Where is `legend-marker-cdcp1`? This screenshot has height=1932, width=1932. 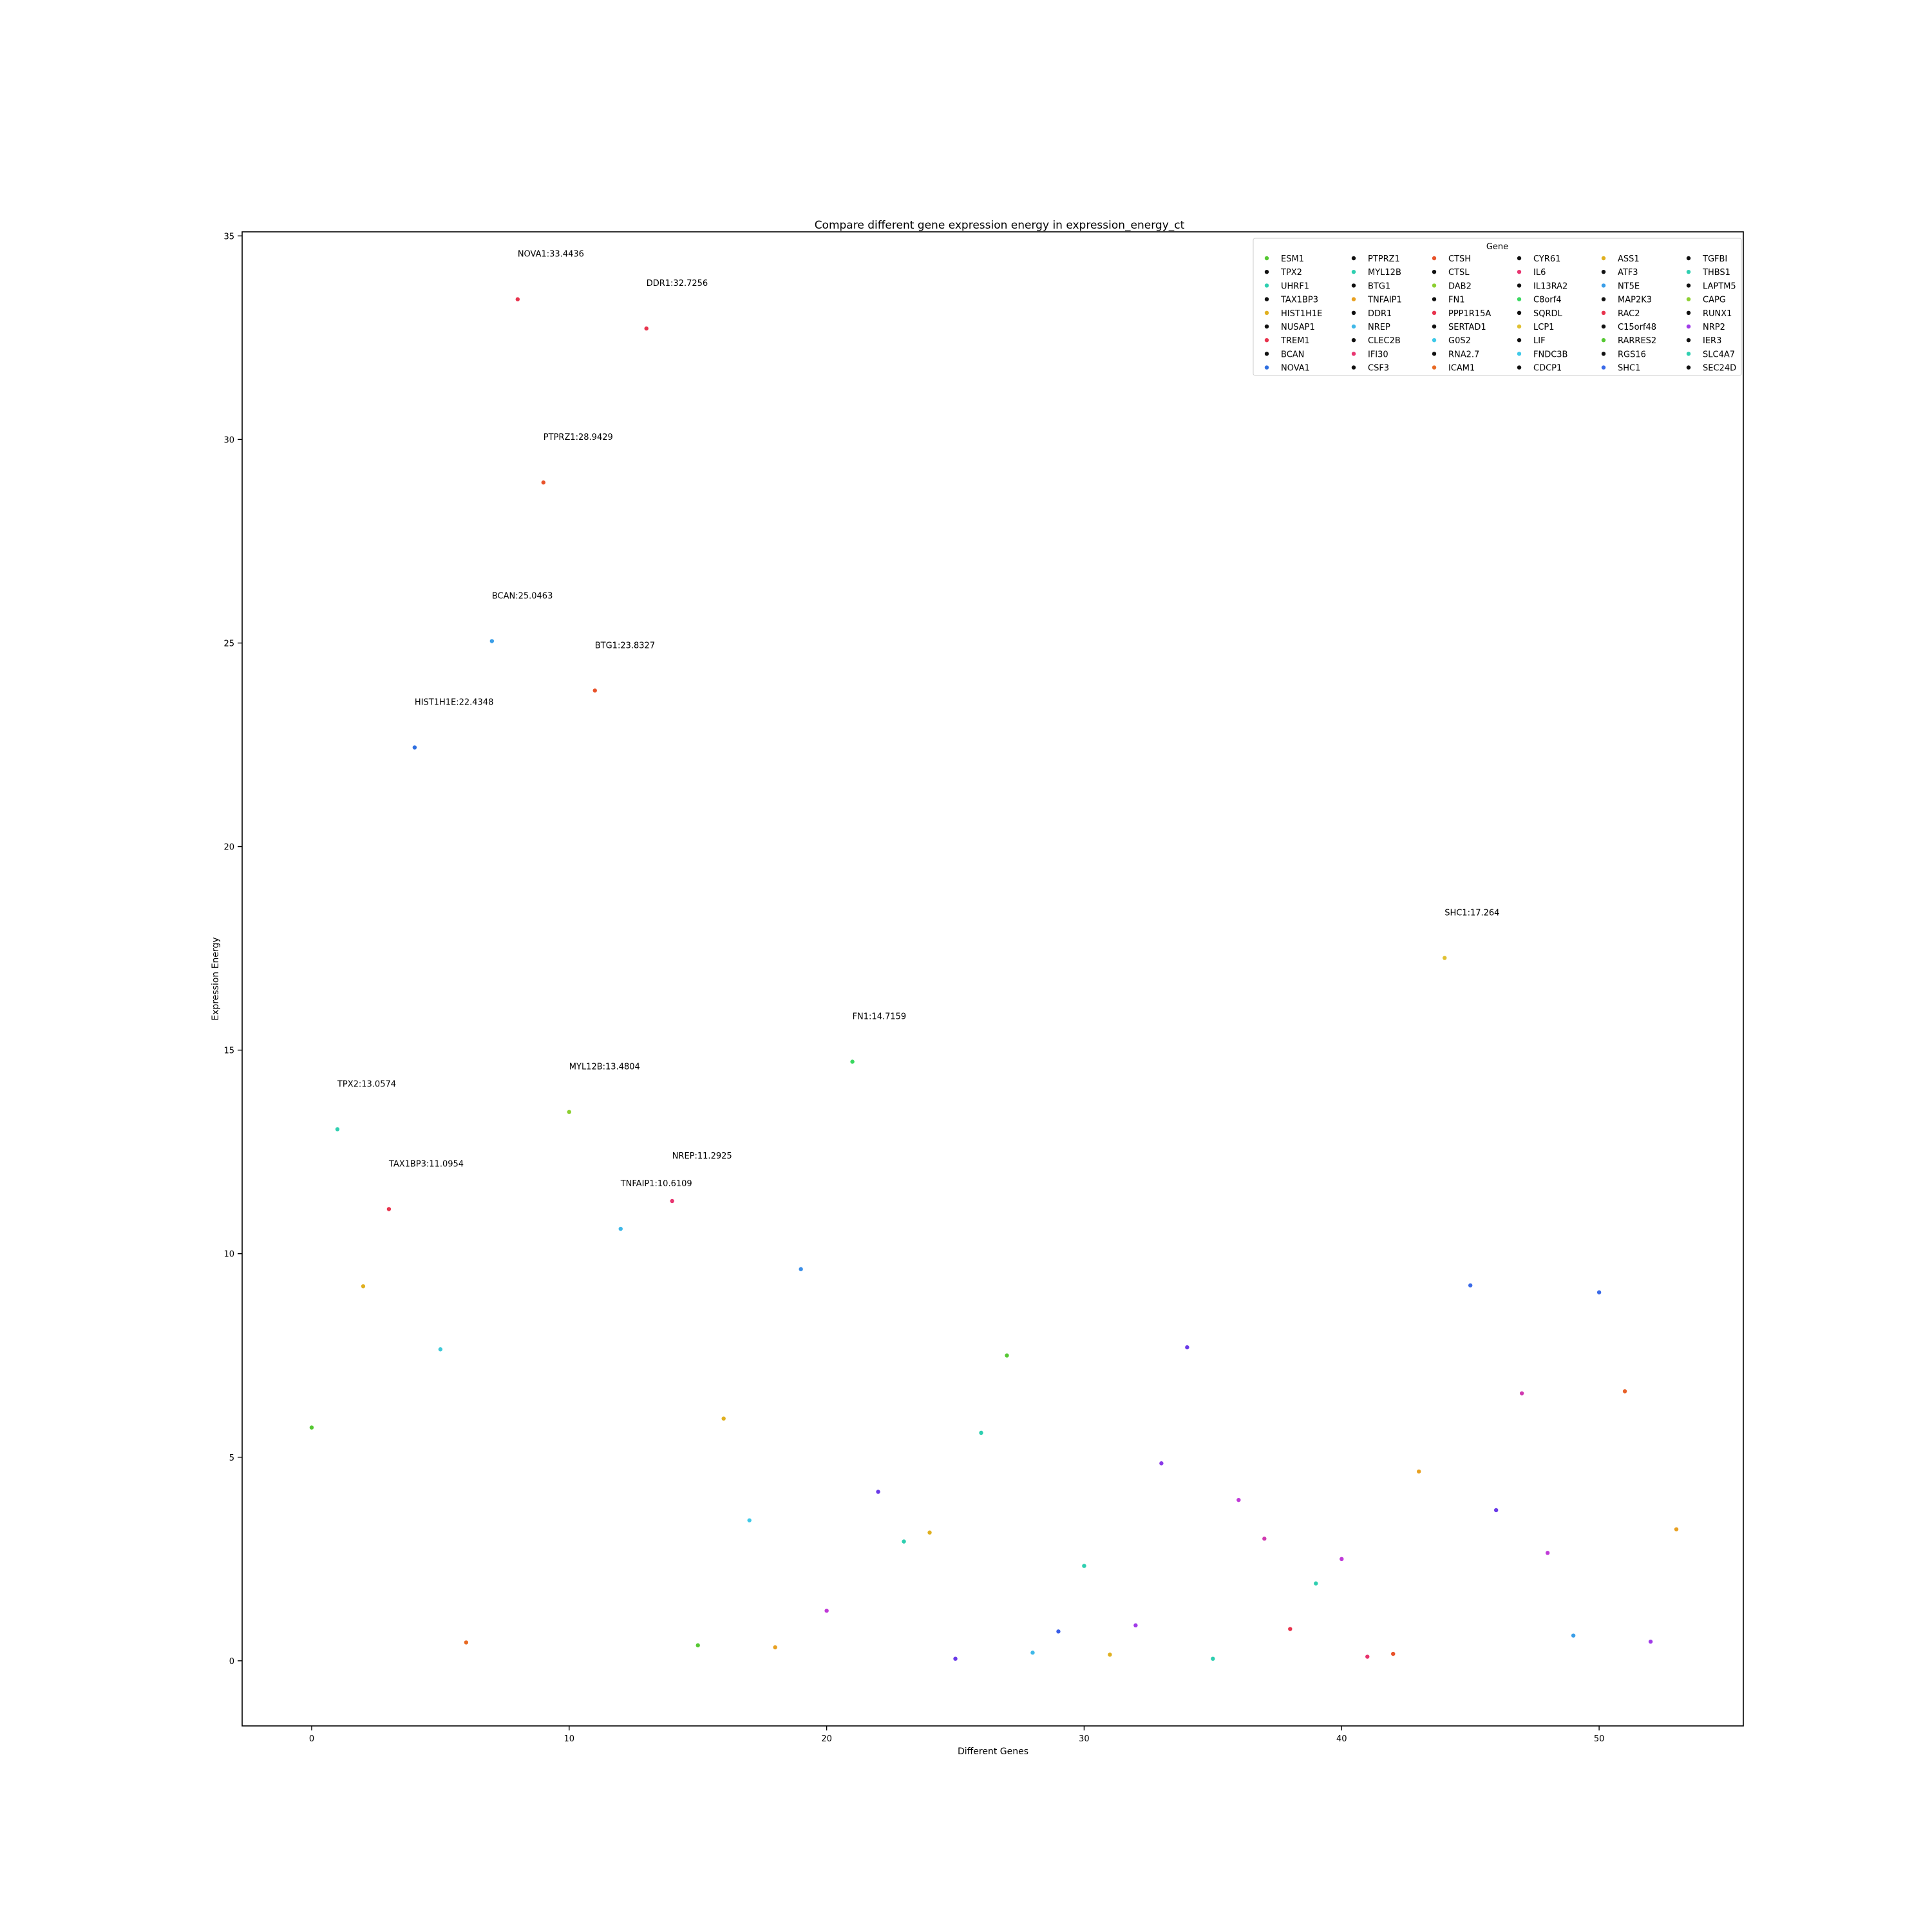 legend-marker-cdcp1 is located at coordinates (1519, 367).